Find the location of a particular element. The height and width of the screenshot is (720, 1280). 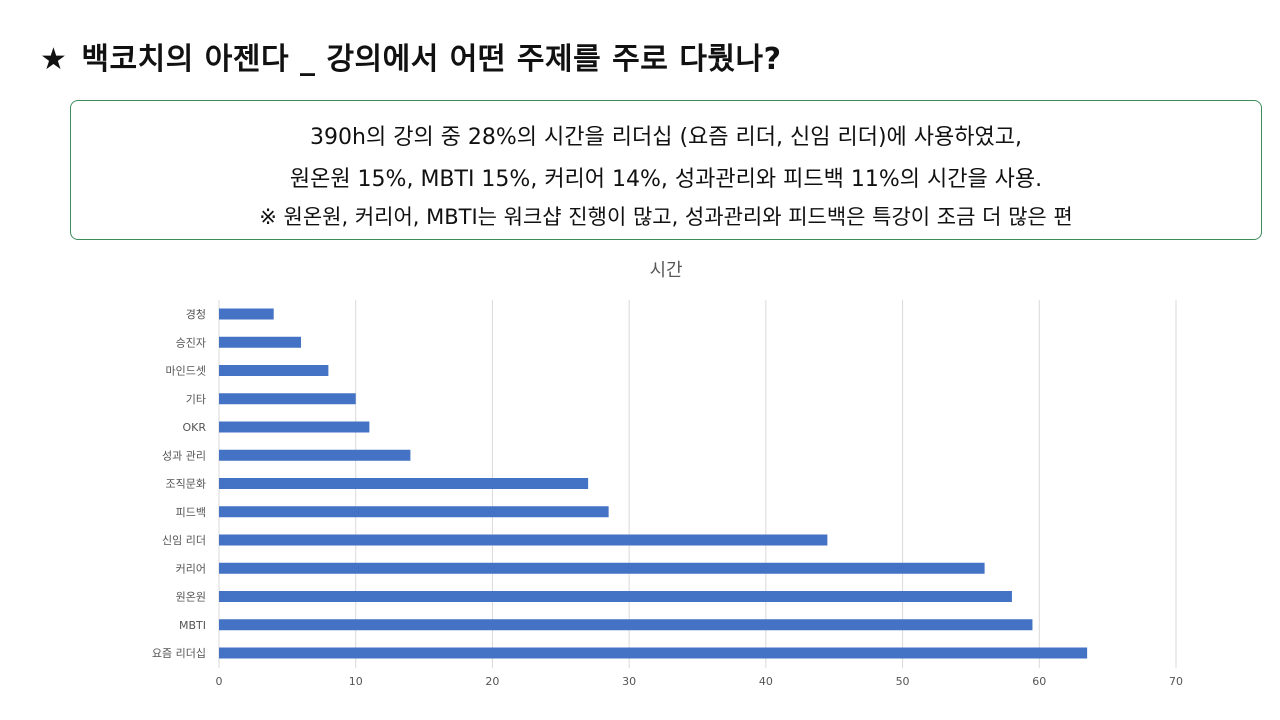

category-label: 경청 is located at coordinates (196, 314).